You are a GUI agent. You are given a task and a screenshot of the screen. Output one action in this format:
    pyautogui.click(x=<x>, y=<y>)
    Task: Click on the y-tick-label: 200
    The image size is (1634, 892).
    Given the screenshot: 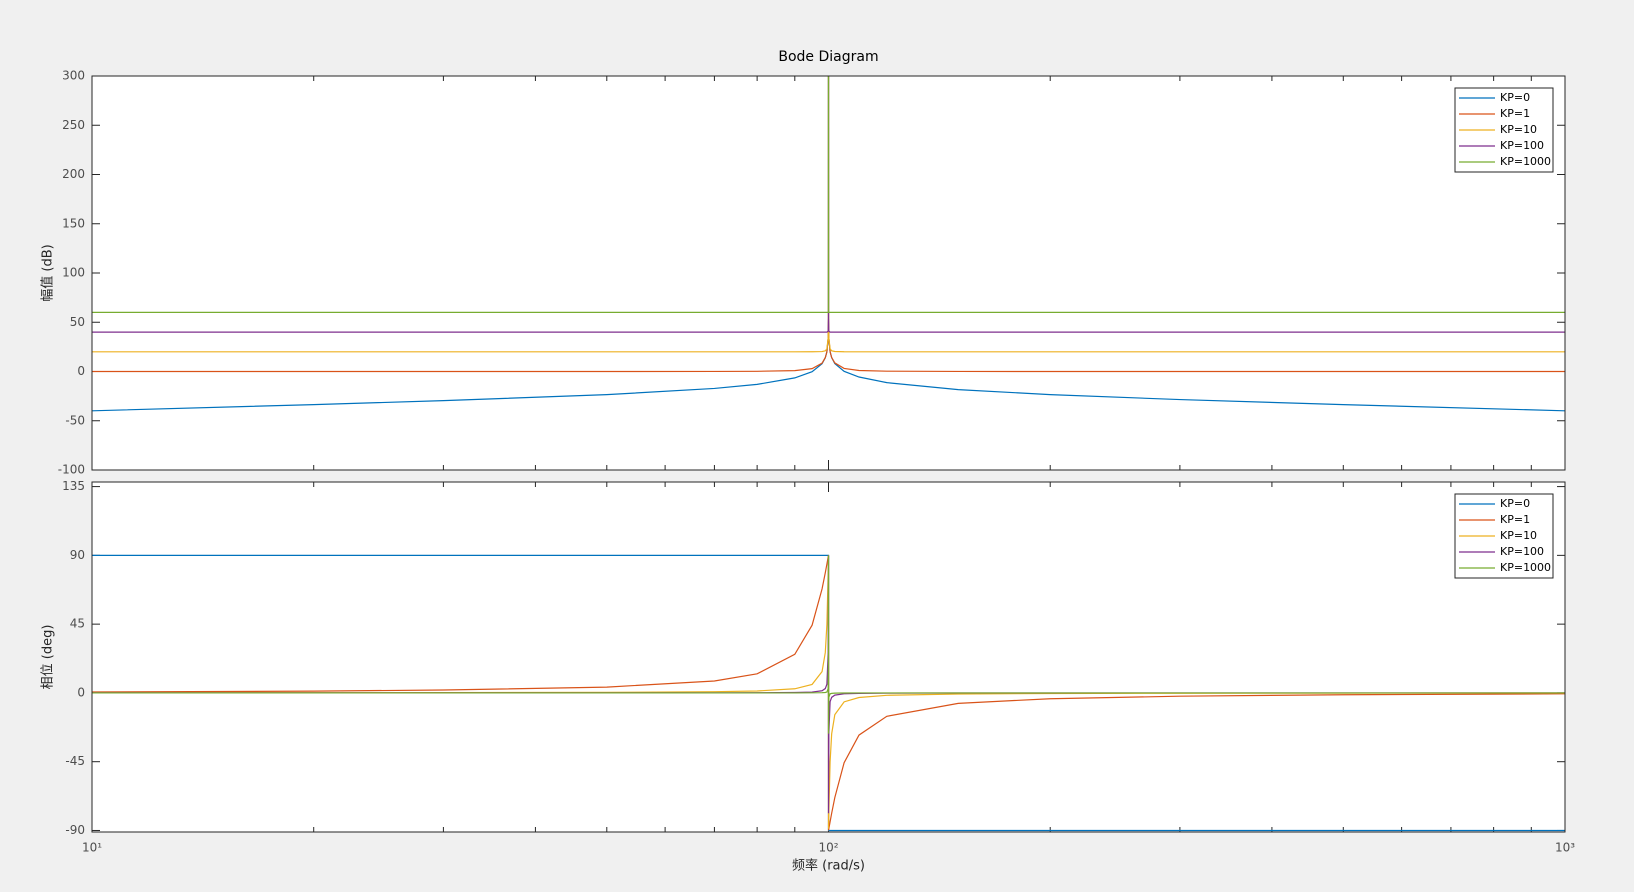 What is the action you would take?
    pyautogui.click(x=73, y=174)
    